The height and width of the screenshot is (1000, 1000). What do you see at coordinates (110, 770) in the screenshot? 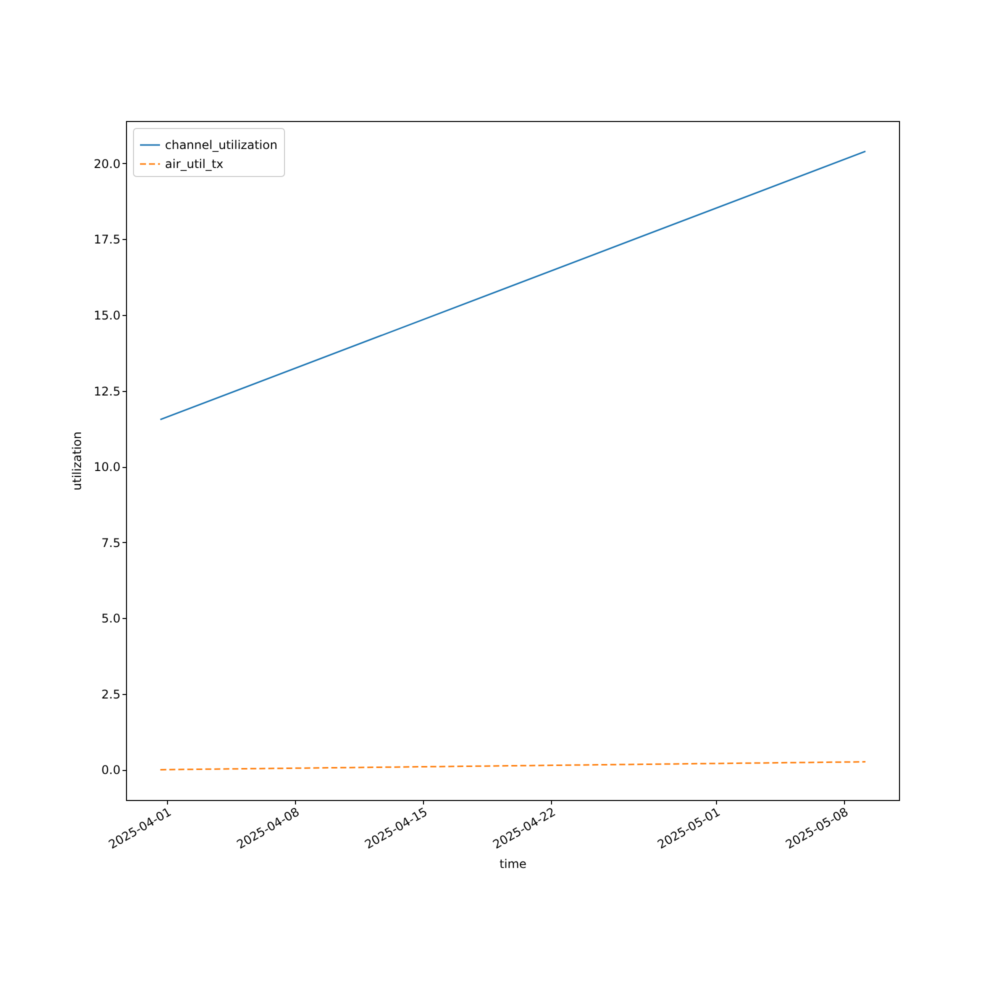
I see `y-tick-label: 0.0` at bounding box center [110, 770].